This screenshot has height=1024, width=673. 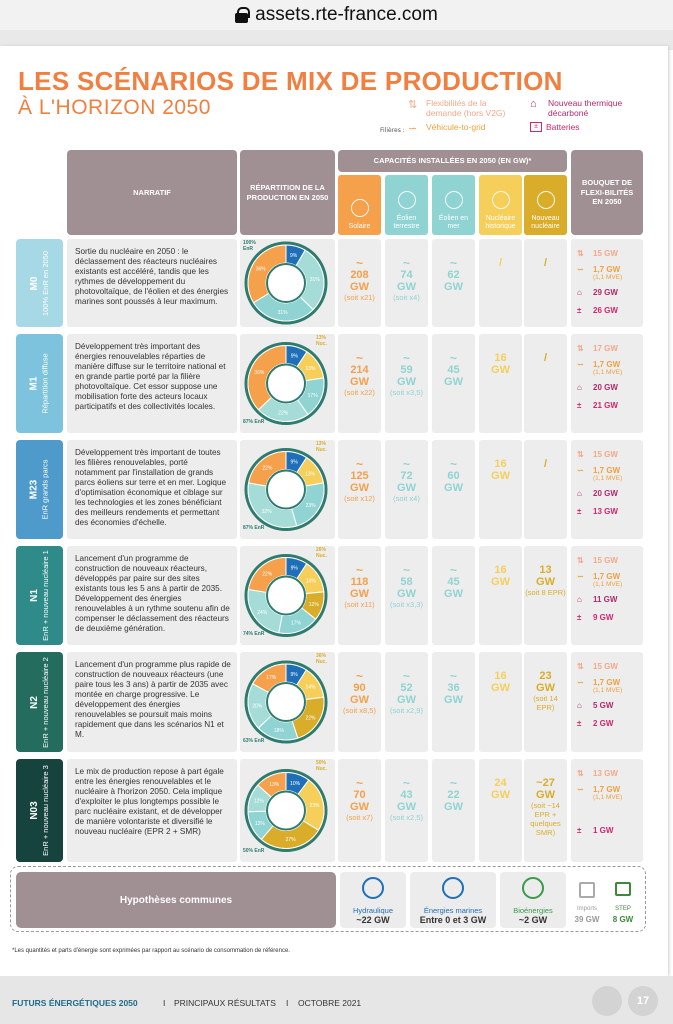 I want to click on donut-outer-ring, so click(x=286, y=595).